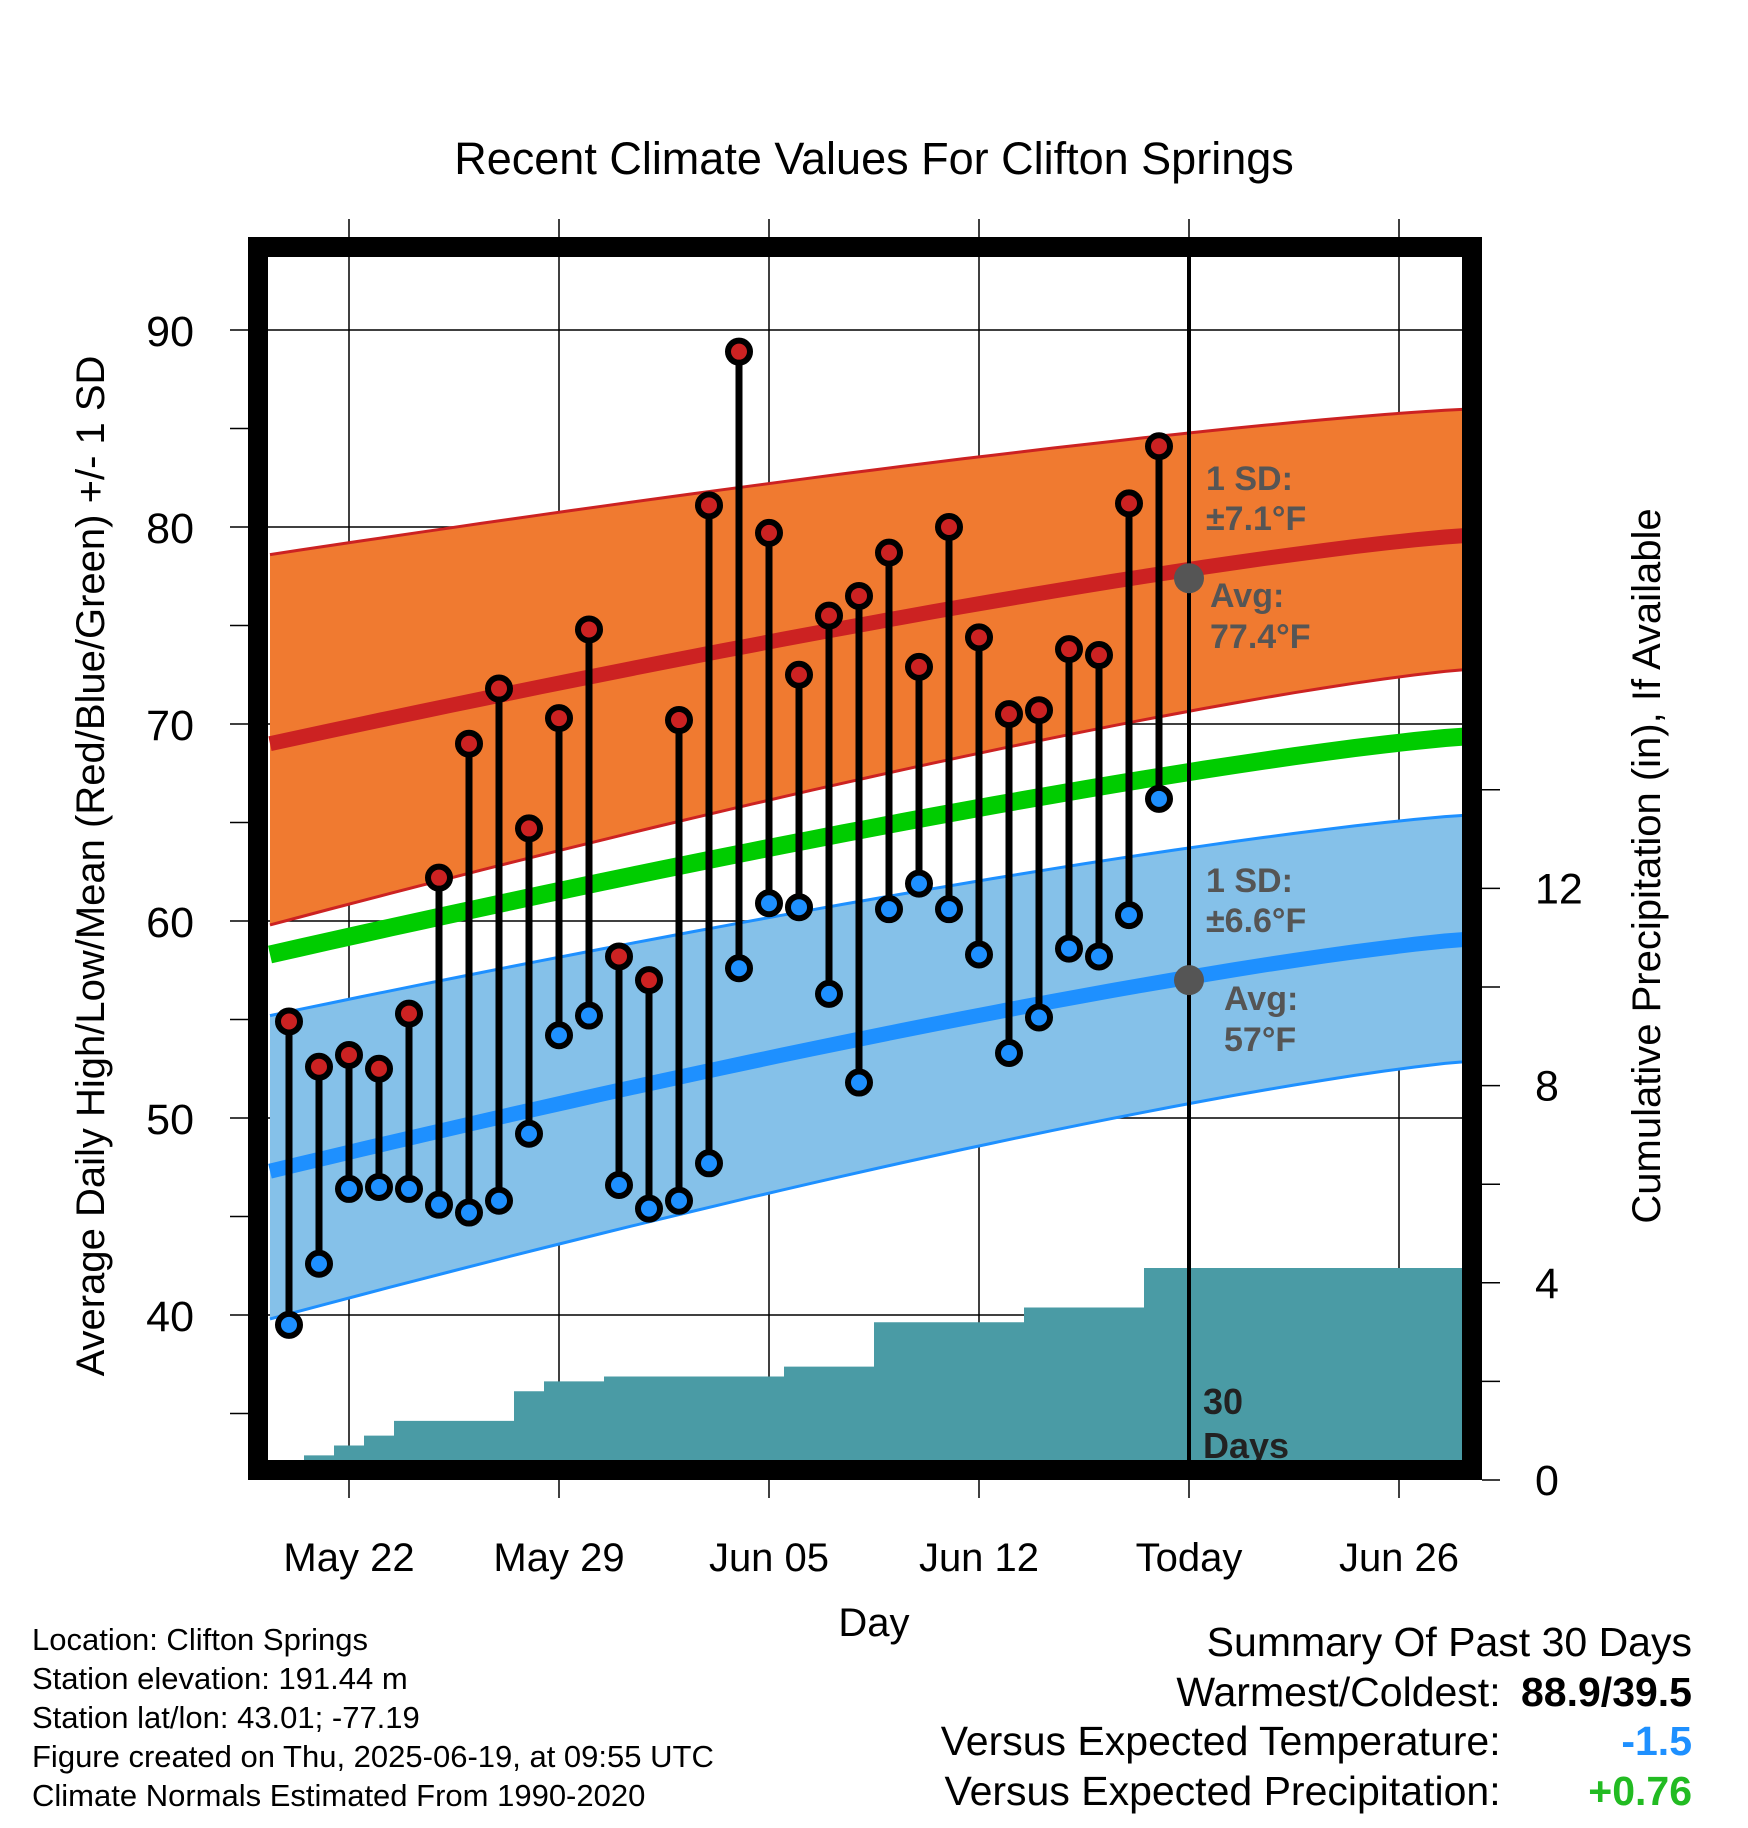 The width and height of the screenshot is (1748, 1828). What do you see at coordinates (339, 1795) in the screenshot?
I see `normals-text: Climate Normals Estimated From 1990-2020` at bounding box center [339, 1795].